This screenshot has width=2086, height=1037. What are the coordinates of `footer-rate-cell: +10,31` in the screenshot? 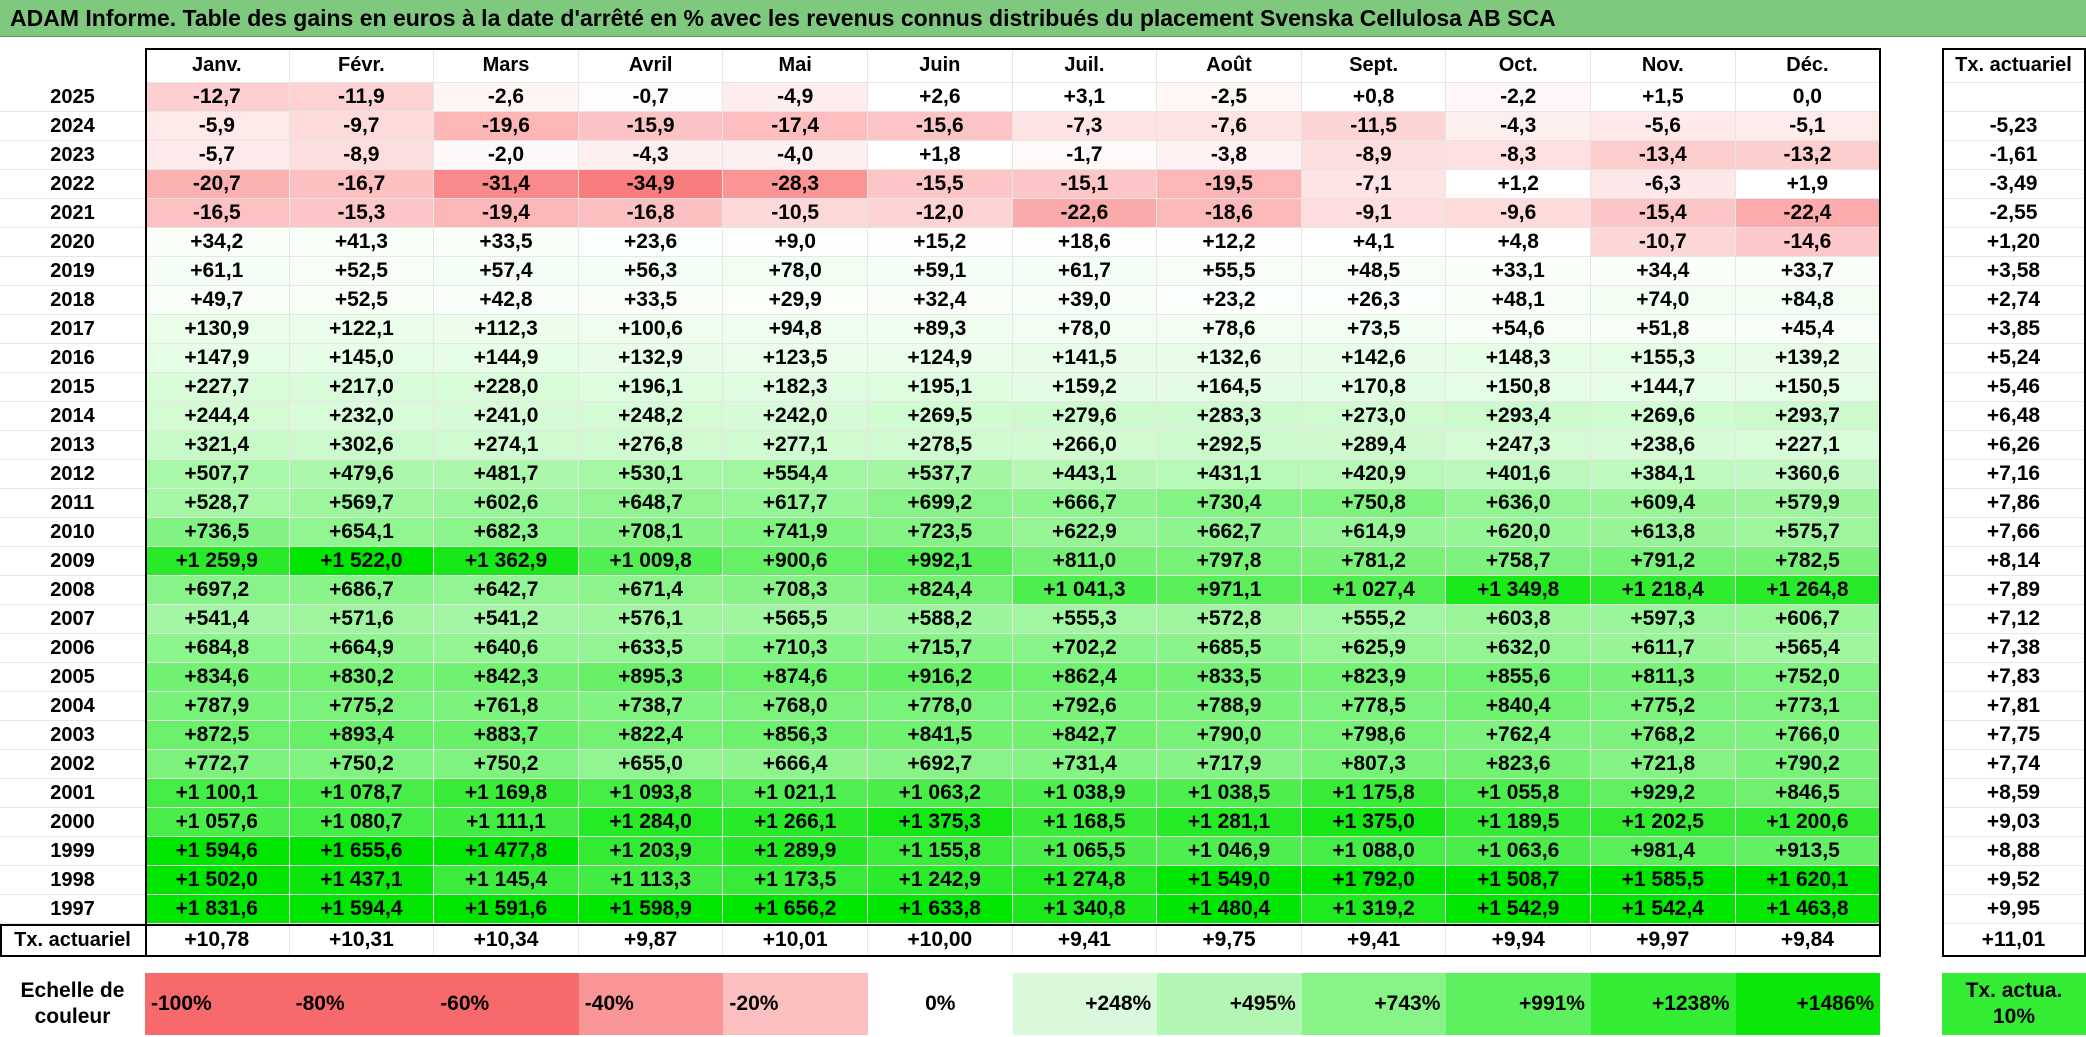 It's located at (362, 940).